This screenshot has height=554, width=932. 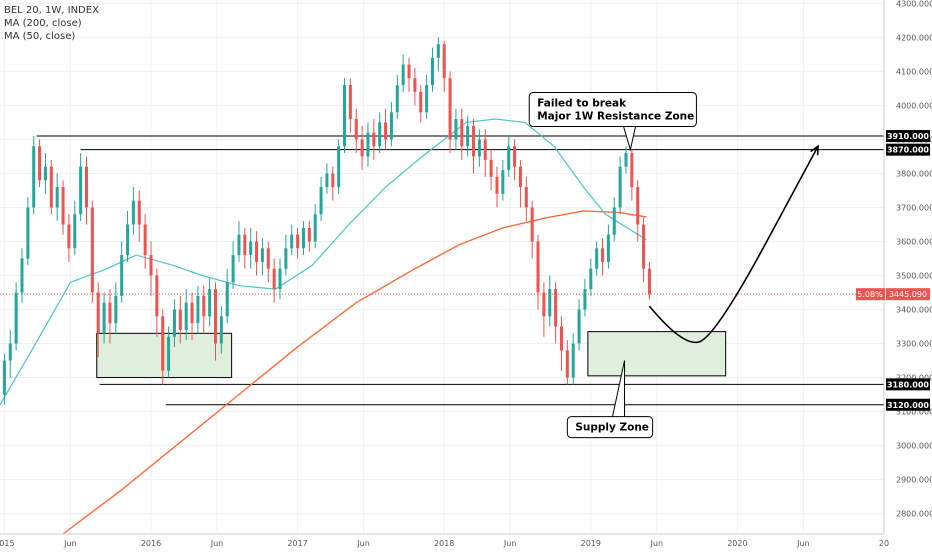 What do you see at coordinates (870, 294) in the screenshot?
I see `price-change-label: 5.08%` at bounding box center [870, 294].